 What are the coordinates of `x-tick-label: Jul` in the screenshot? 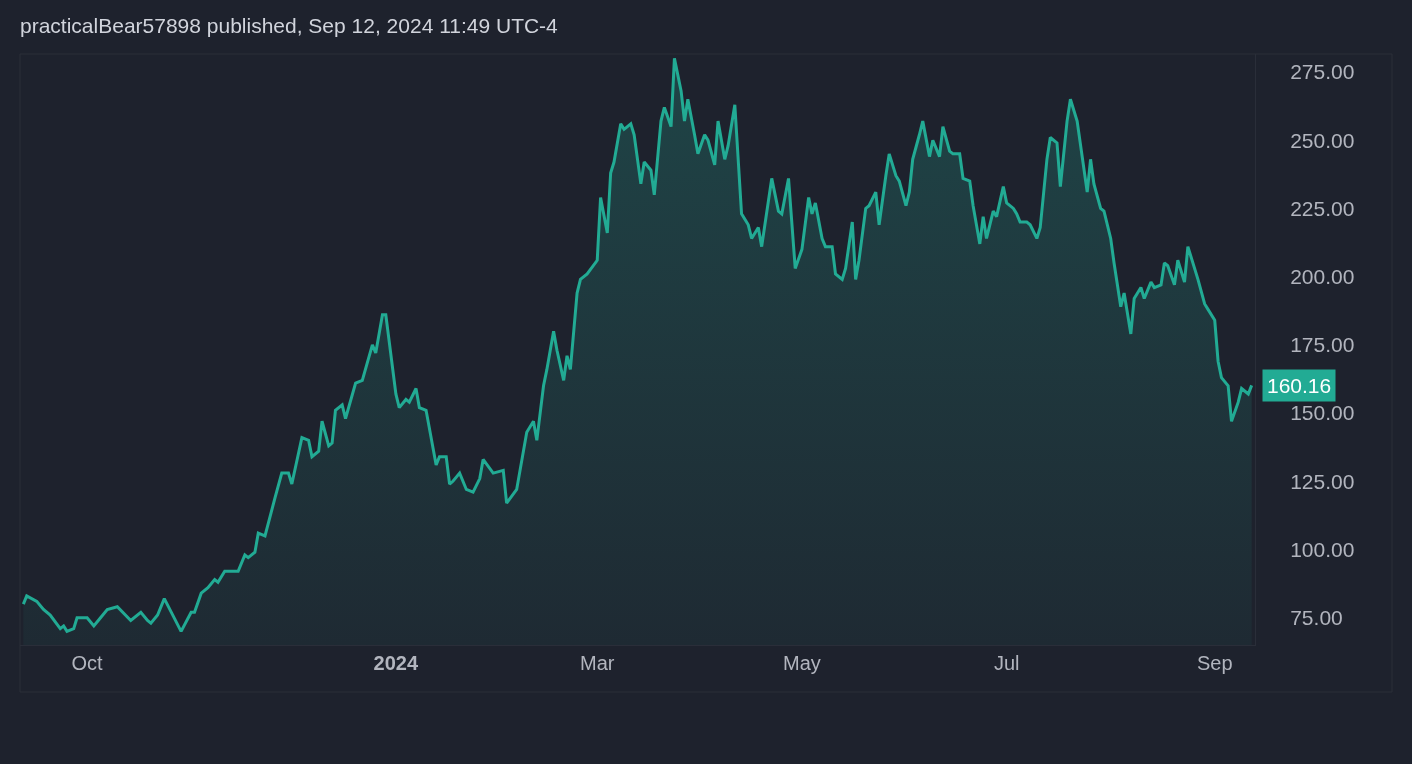 It's located at (1006, 663).